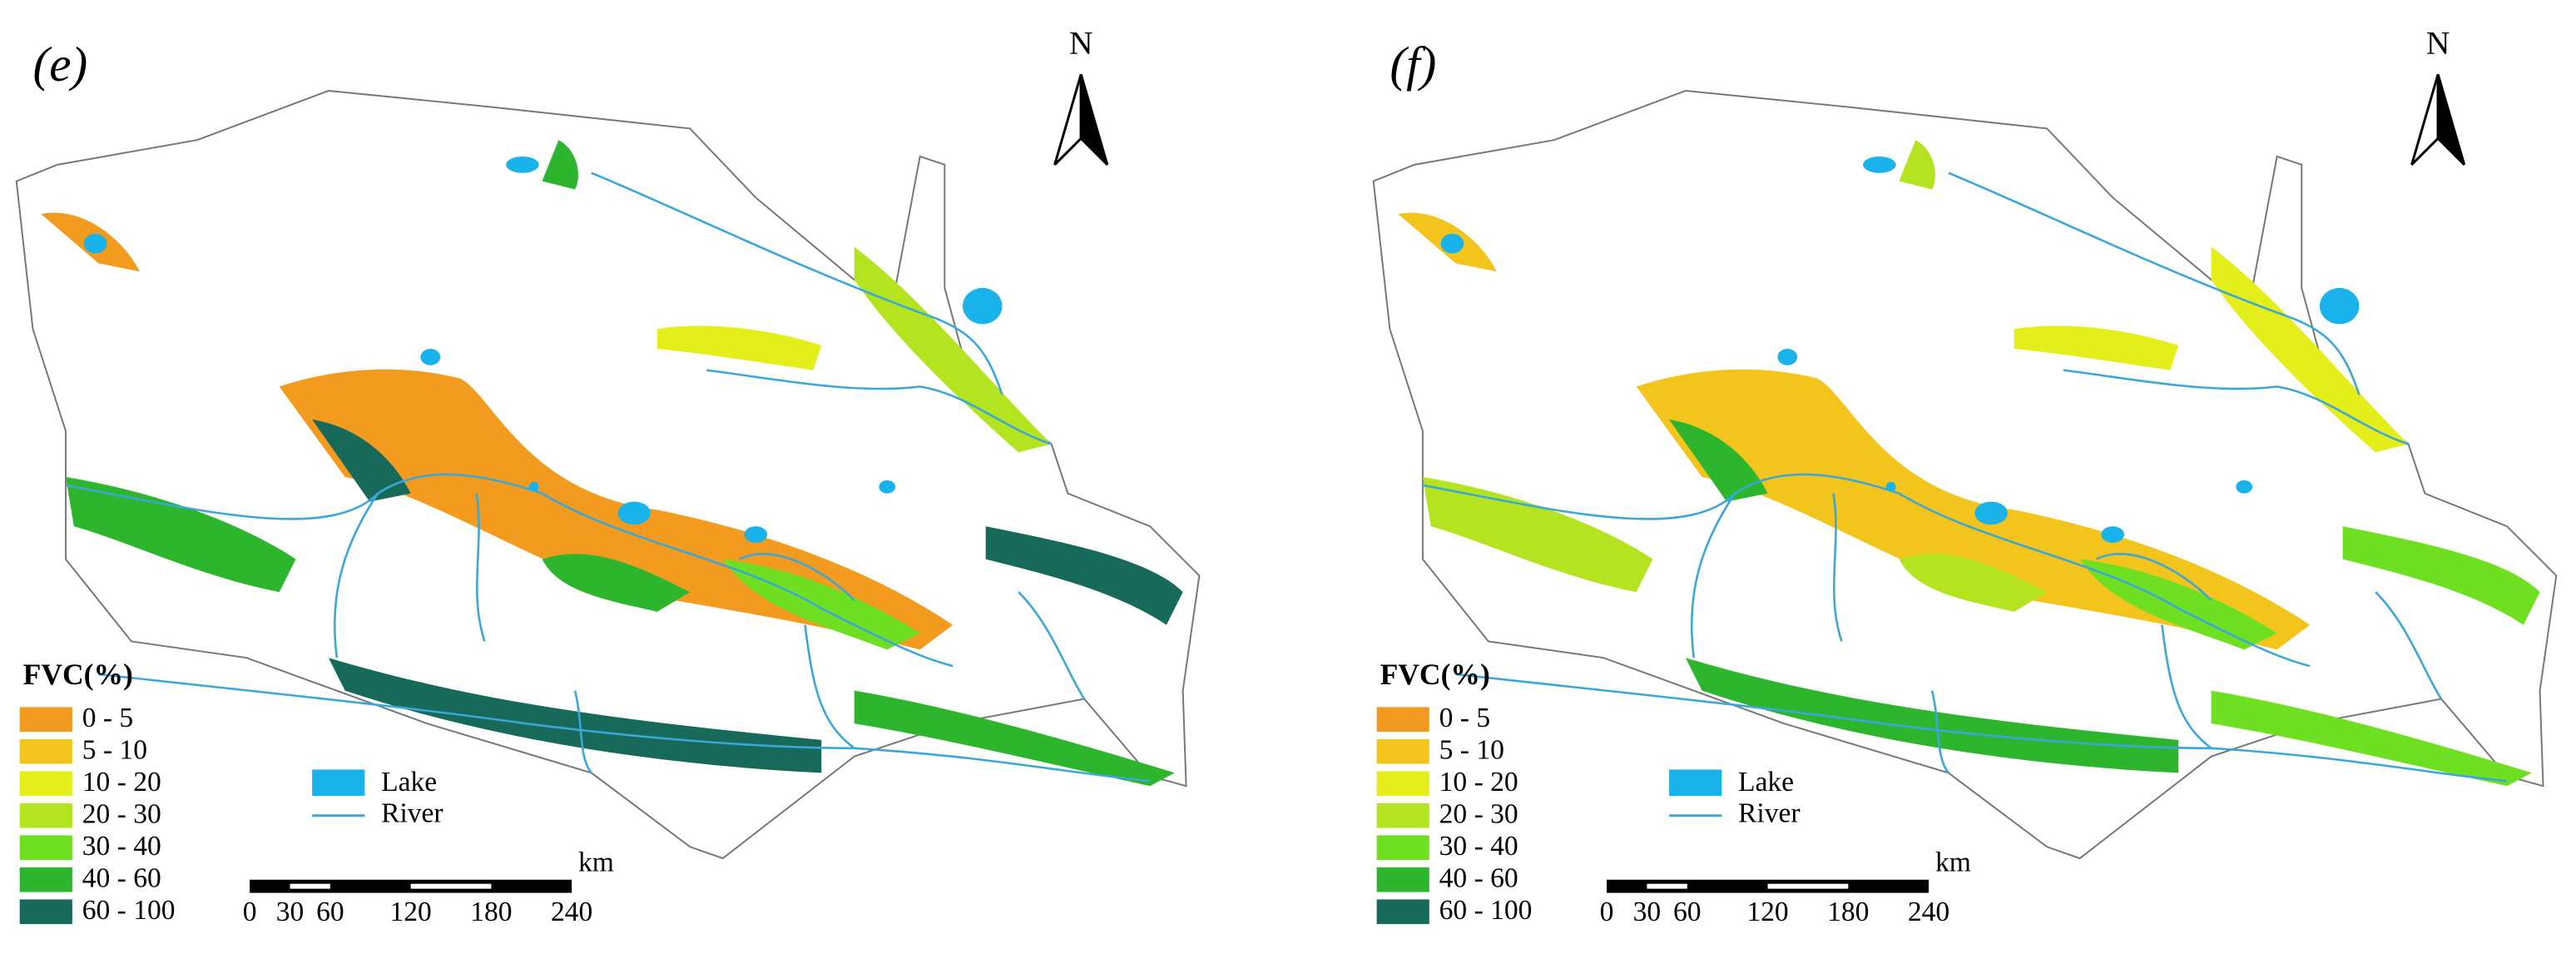  Describe the element at coordinates (59, 64) in the screenshot. I see `panel-label: (e)` at that location.